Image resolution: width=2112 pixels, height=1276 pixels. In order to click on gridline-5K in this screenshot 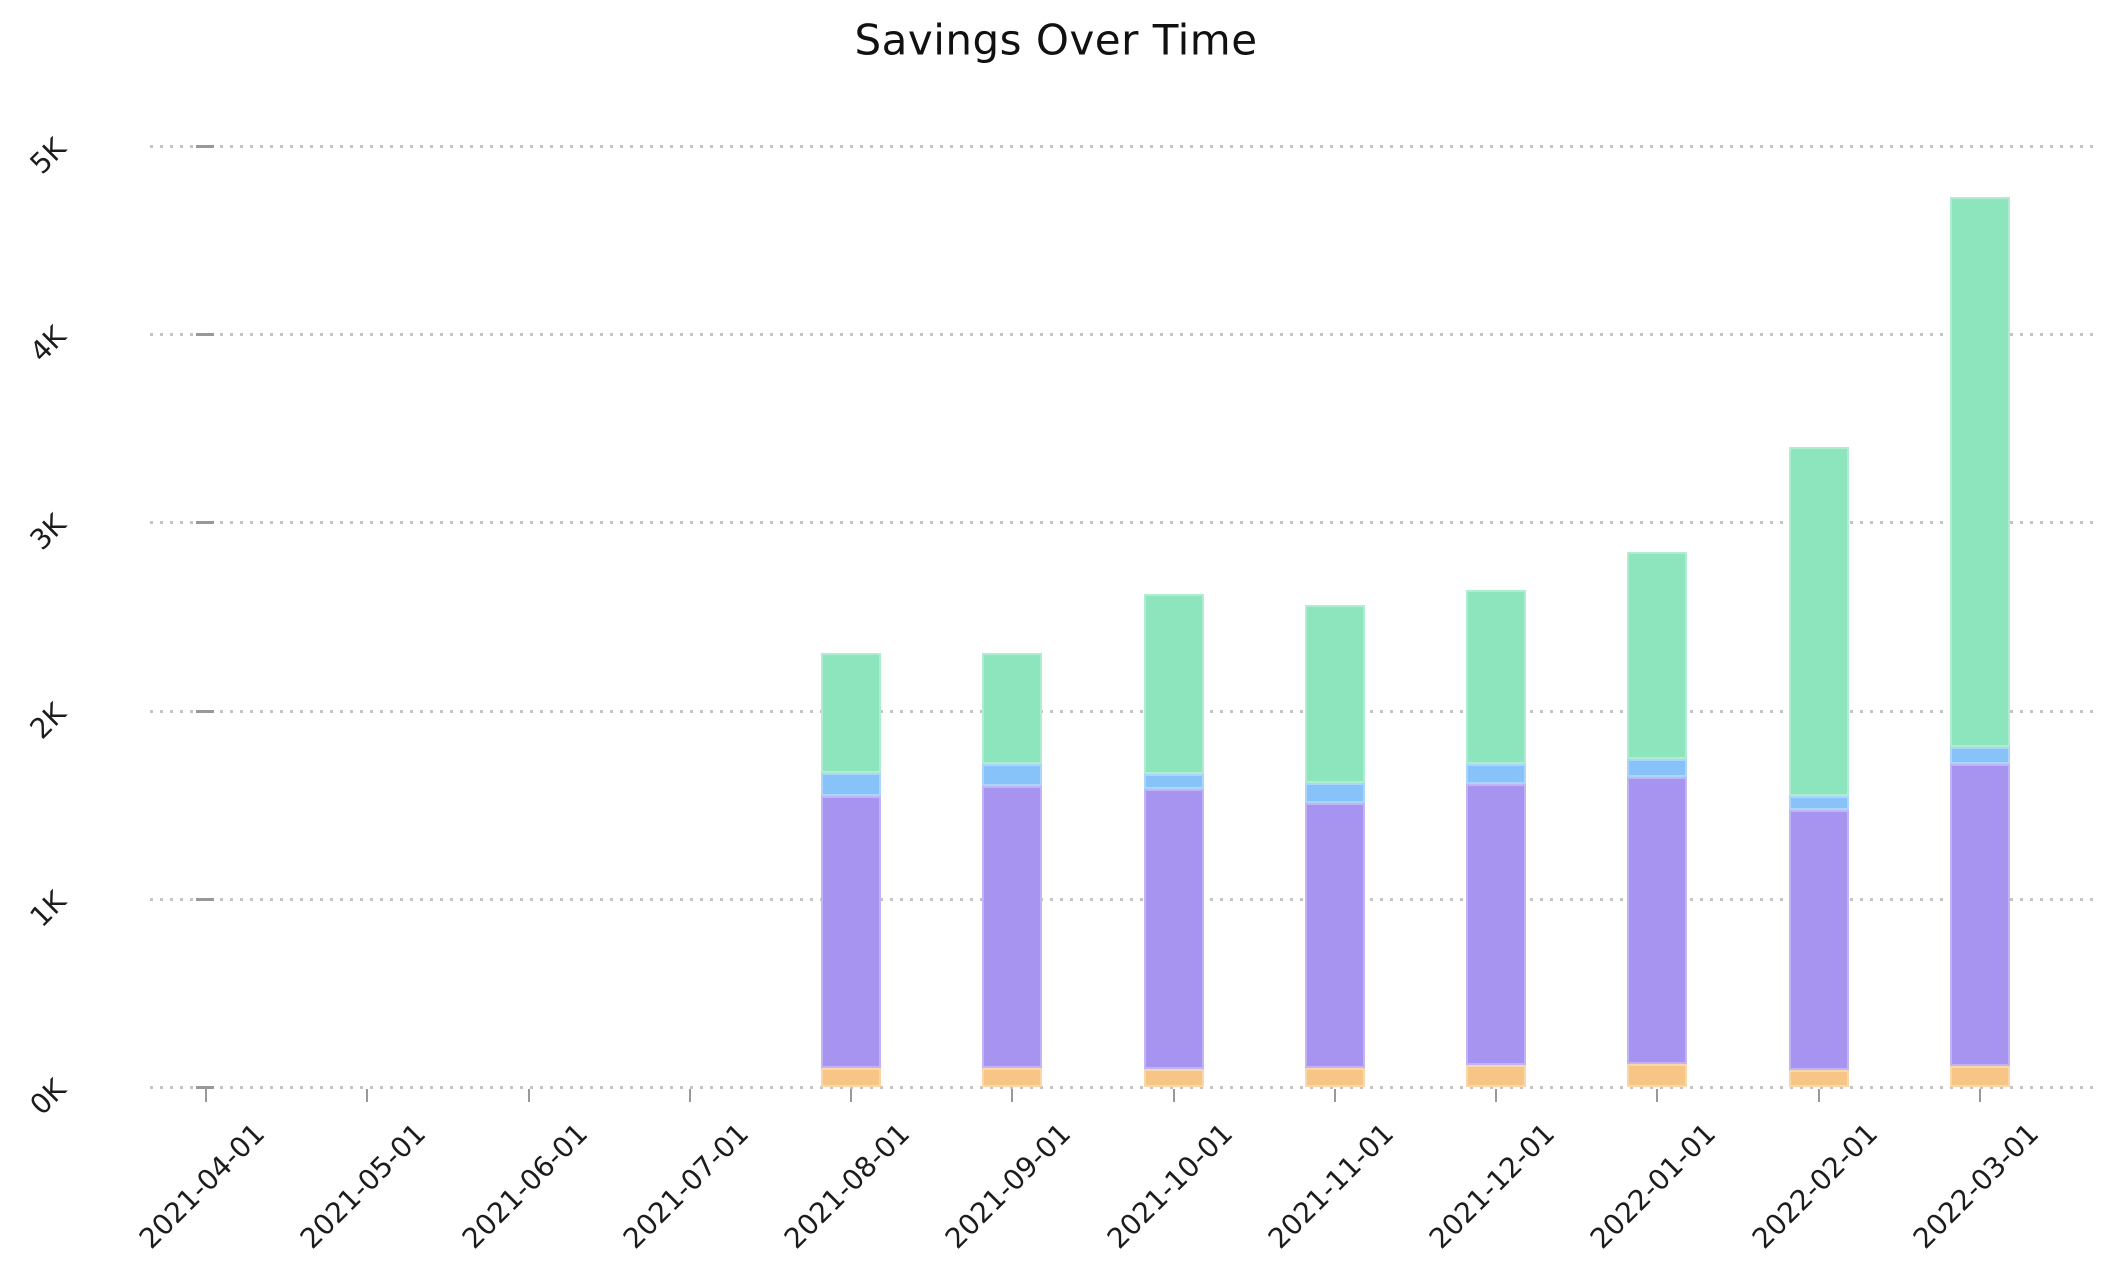, I will do `click(1123, 146)`.